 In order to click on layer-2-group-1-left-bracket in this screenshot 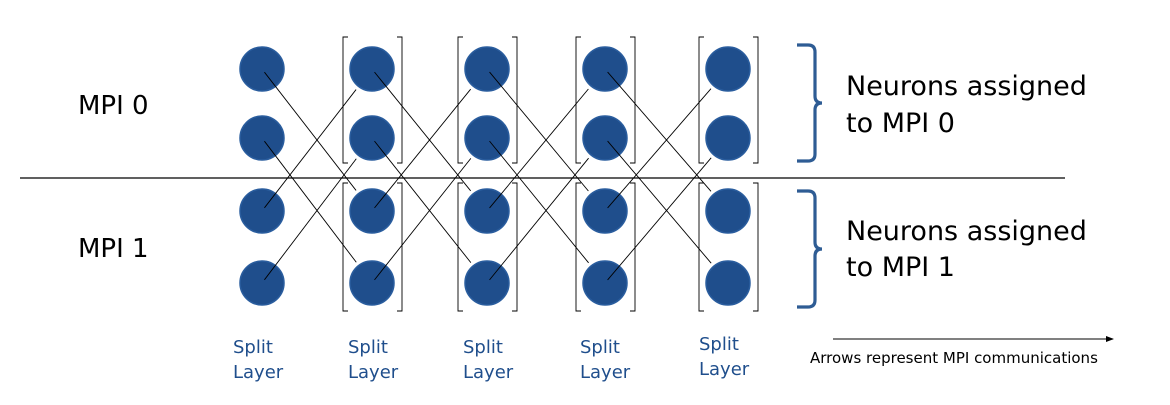, I will do `click(345, 247)`.